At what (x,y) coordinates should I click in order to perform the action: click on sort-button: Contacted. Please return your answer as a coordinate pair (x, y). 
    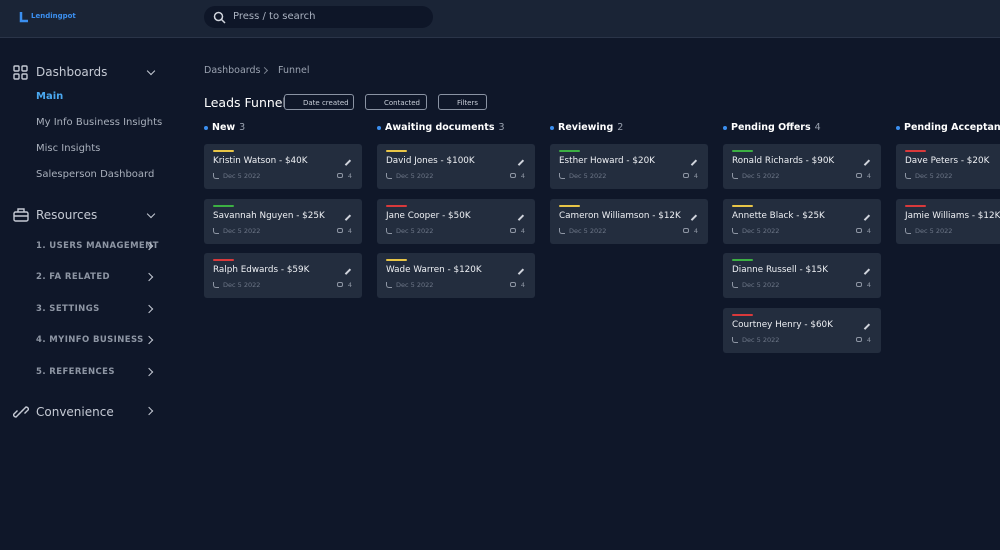
    Looking at the image, I should click on (396, 102).